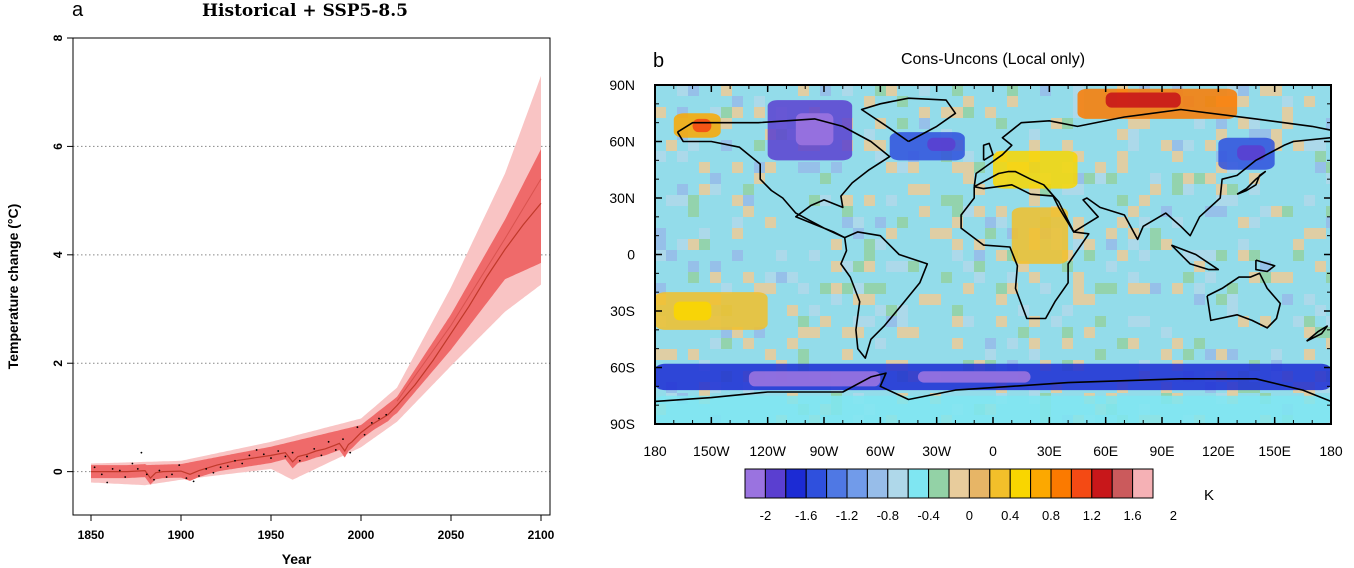 The width and height of the screenshot is (1354, 568). I want to click on x-tick-label: 1900, so click(181, 535).